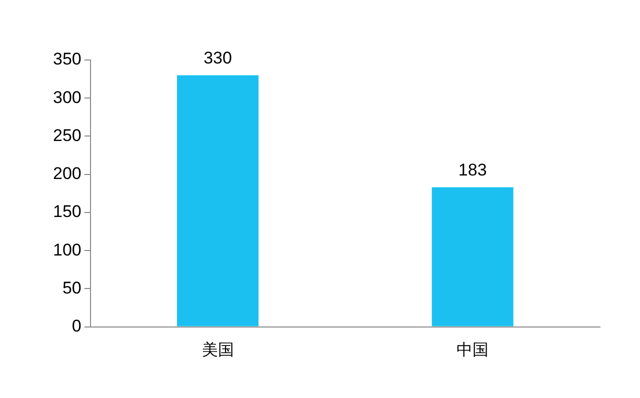 This screenshot has width=640, height=398. I want to click on y-tick-label: 0, so click(77, 326).